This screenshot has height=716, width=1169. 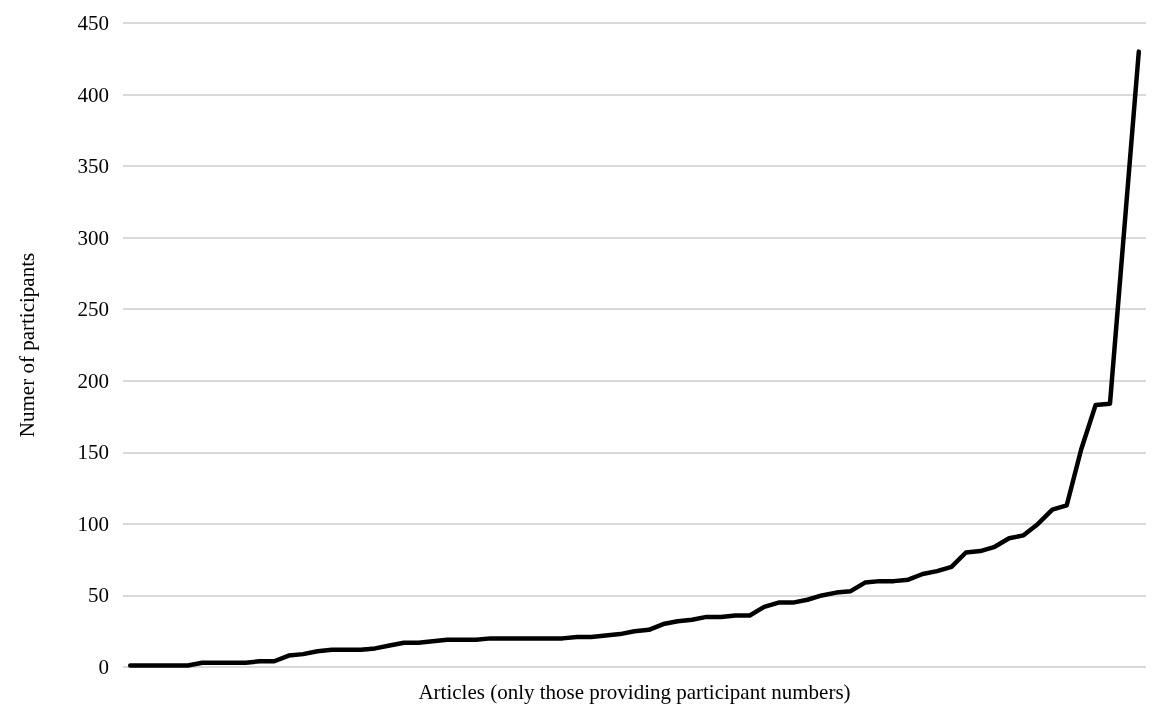 I want to click on y-tick-label: 100, so click(x=93, y=523).